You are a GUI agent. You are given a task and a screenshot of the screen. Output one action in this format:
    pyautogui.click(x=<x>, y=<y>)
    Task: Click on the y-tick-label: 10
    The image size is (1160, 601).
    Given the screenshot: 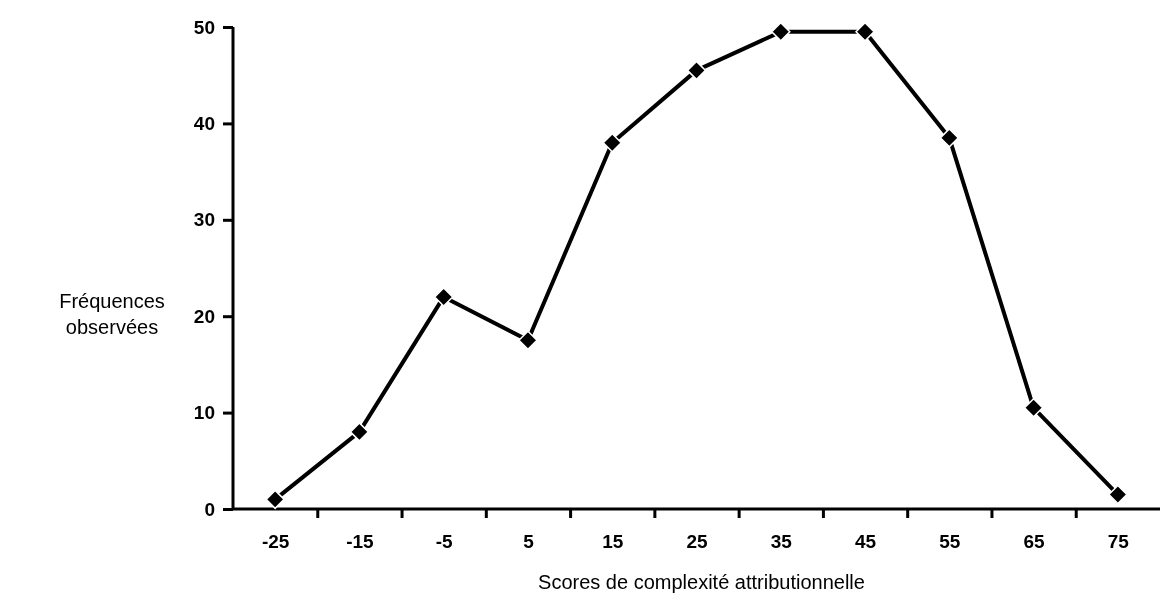 What is the action you would take?
    pyautogui.click(x=204, y=413)
    